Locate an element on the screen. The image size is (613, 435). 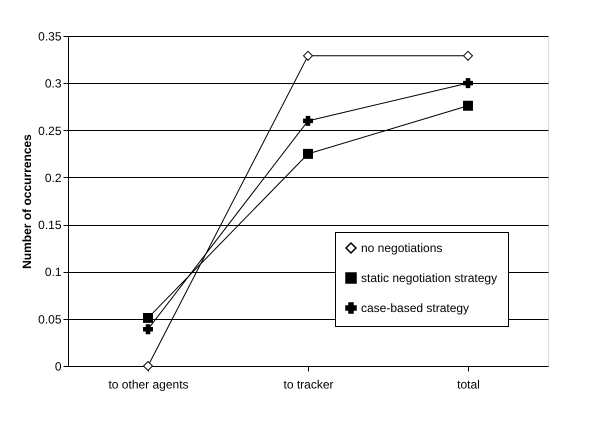
y-axis-title: Number of occurrences is located at coordinates (27, 201).